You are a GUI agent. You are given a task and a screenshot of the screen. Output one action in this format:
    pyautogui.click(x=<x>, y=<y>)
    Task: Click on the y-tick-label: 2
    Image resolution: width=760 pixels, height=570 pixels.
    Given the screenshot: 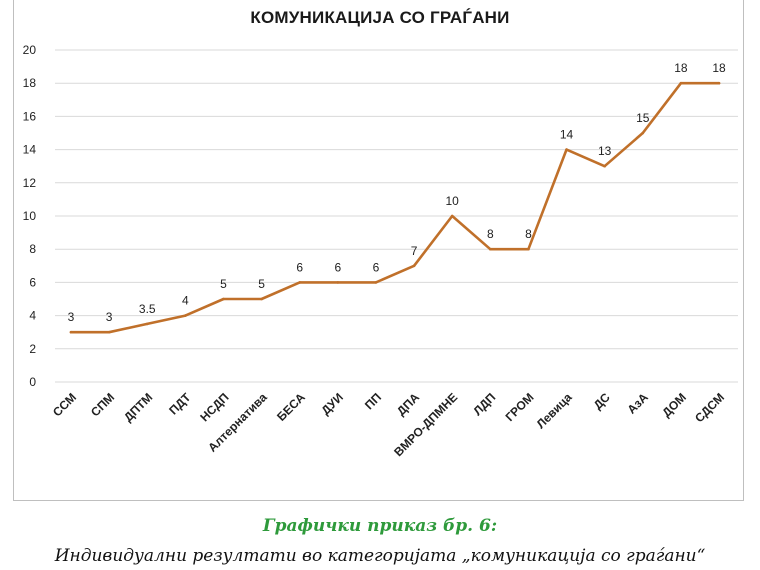 What is the action you would take?
    pyautogui.click(x=32, y=349)
    